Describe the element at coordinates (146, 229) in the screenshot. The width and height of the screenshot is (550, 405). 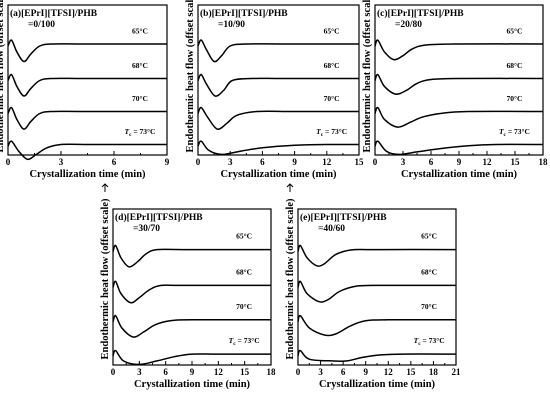
I see `panel-subtitle: =30/70` at that location.